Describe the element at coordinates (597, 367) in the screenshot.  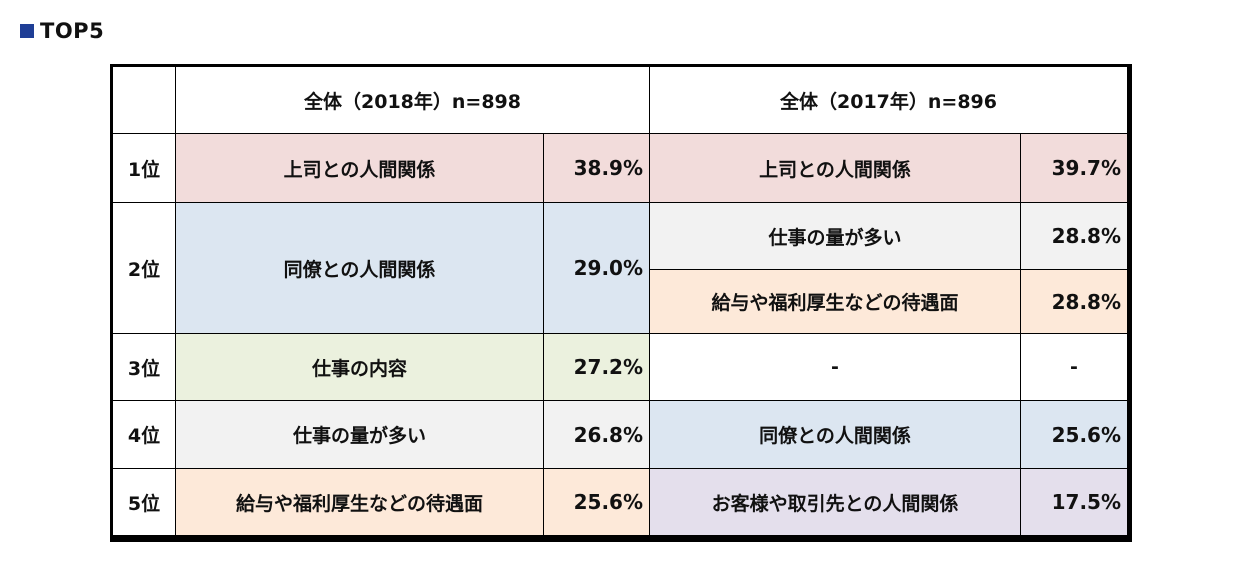
I see `rank-3-2018-pct: 27.2%` at that location.